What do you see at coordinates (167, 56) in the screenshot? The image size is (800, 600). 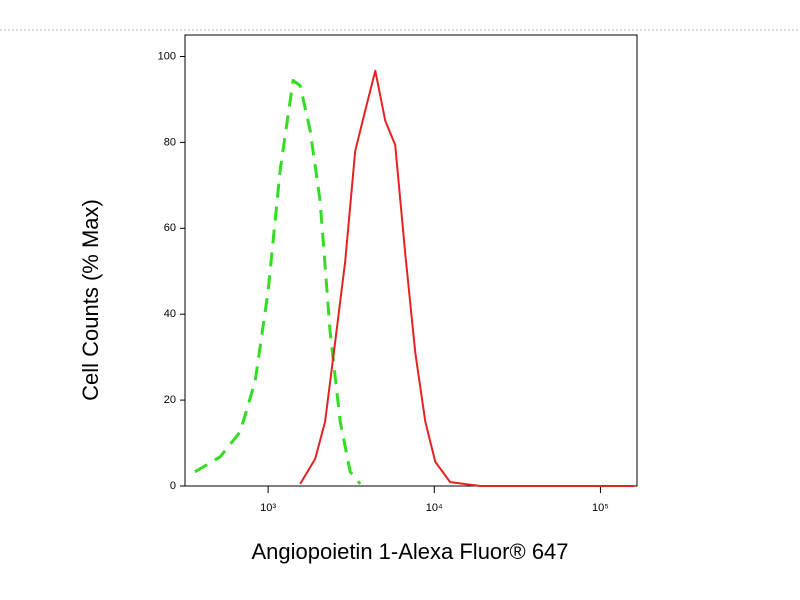 I see `y-tick-label: 100` at bounding box center [167, 56].